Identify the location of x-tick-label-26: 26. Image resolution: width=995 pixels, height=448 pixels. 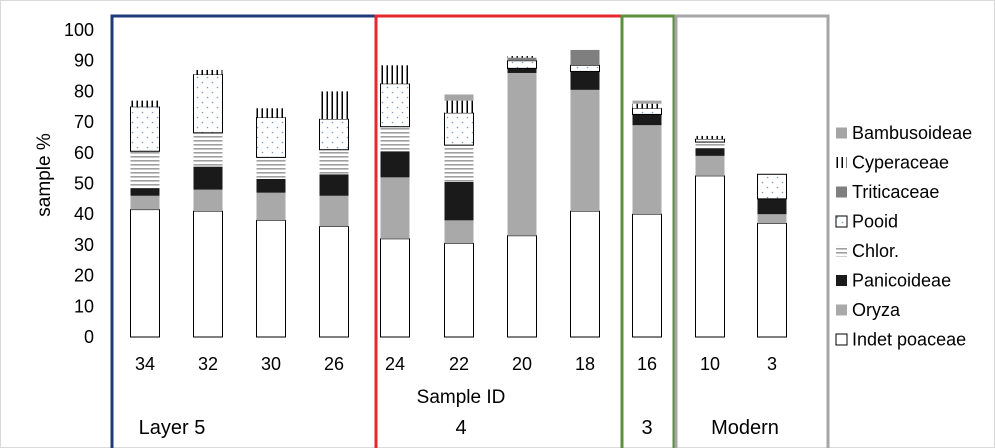
(334, 364).